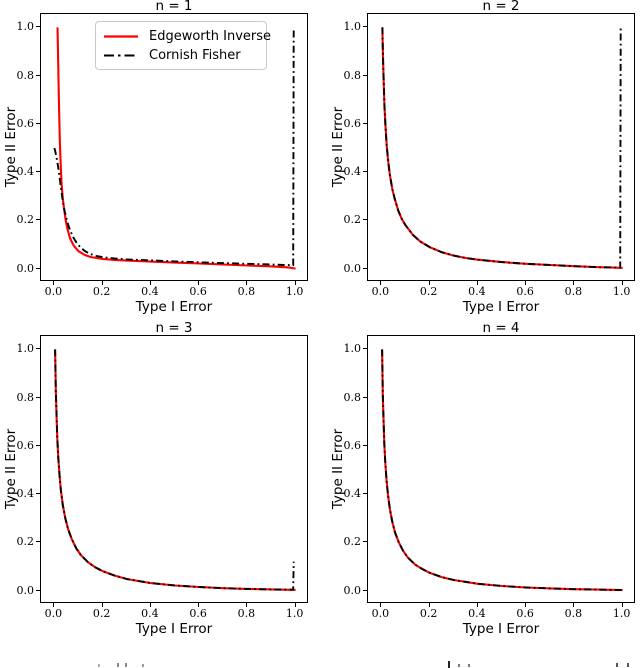 This screenshot has width=640, height=668. Describe the element at coordinates (501, 328) in the screenshot. I see `plot-title: n = 4` at that location.